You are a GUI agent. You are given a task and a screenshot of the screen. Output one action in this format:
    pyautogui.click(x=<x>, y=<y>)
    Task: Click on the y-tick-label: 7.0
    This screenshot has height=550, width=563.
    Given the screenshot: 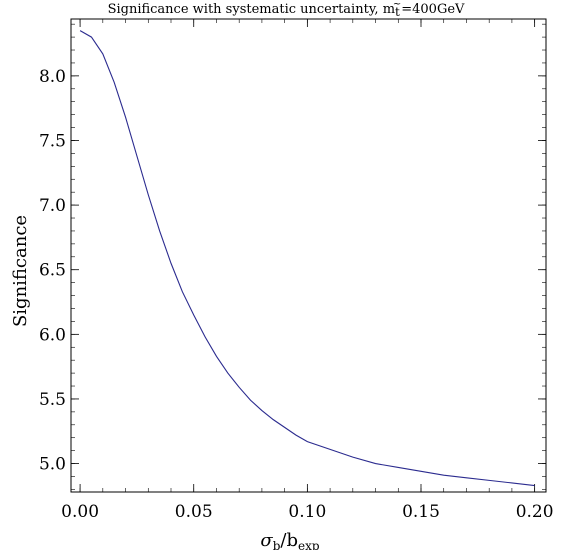 What is the action you would take?
    pyautogui.click(x=52, y=206)
    